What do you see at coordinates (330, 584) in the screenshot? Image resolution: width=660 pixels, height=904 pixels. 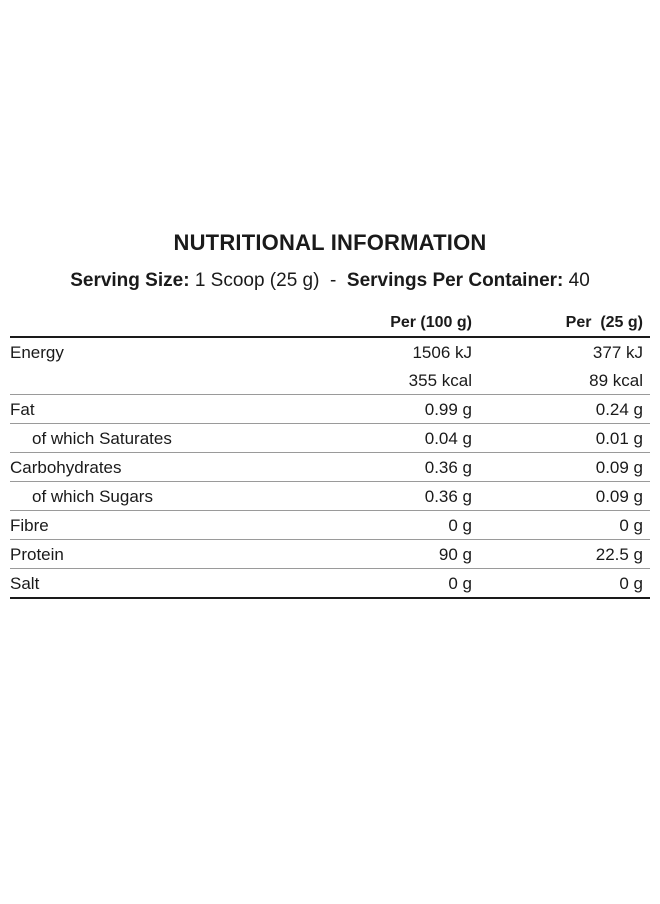 I see `table-row-salt: Salt 0 g 0 g` at bounding box center [330, 584].